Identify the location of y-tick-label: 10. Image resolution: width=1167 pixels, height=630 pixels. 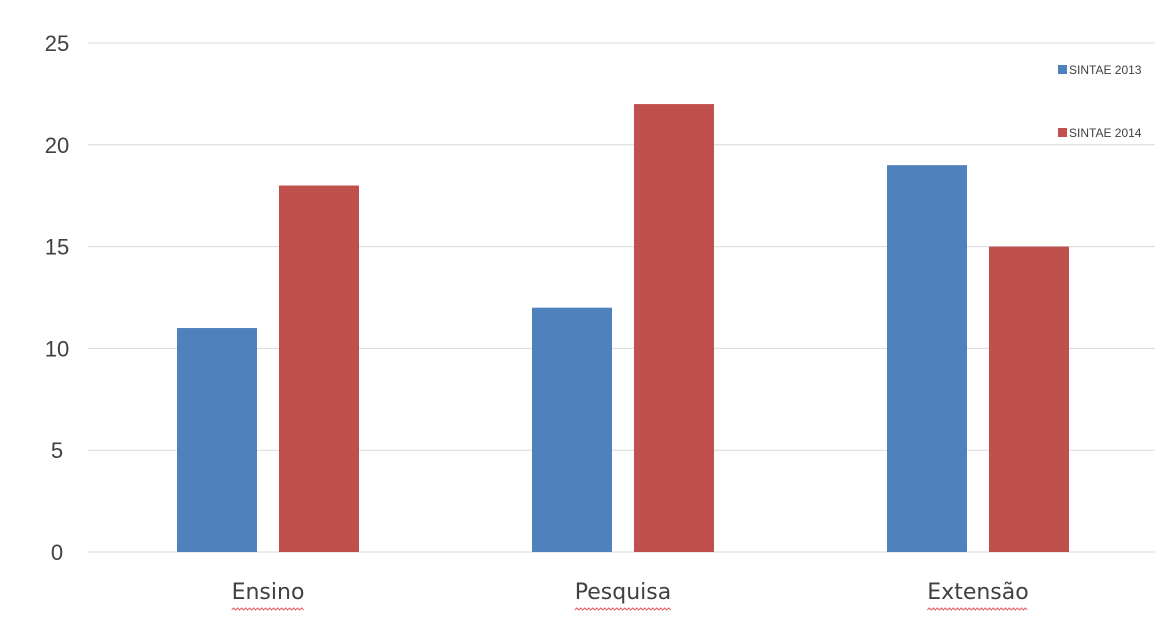
(57, 348).